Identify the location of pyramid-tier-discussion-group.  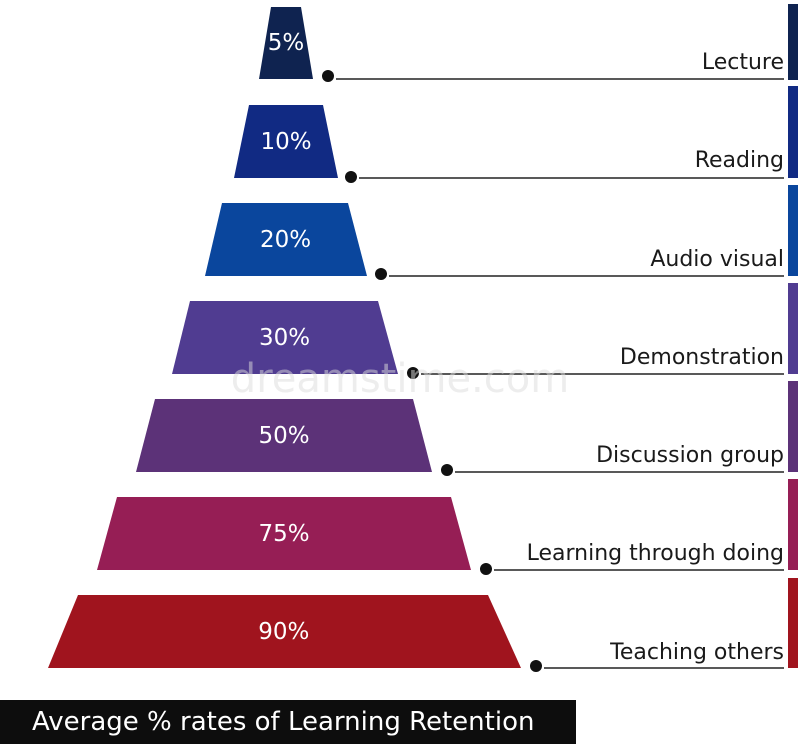
(284, 435).